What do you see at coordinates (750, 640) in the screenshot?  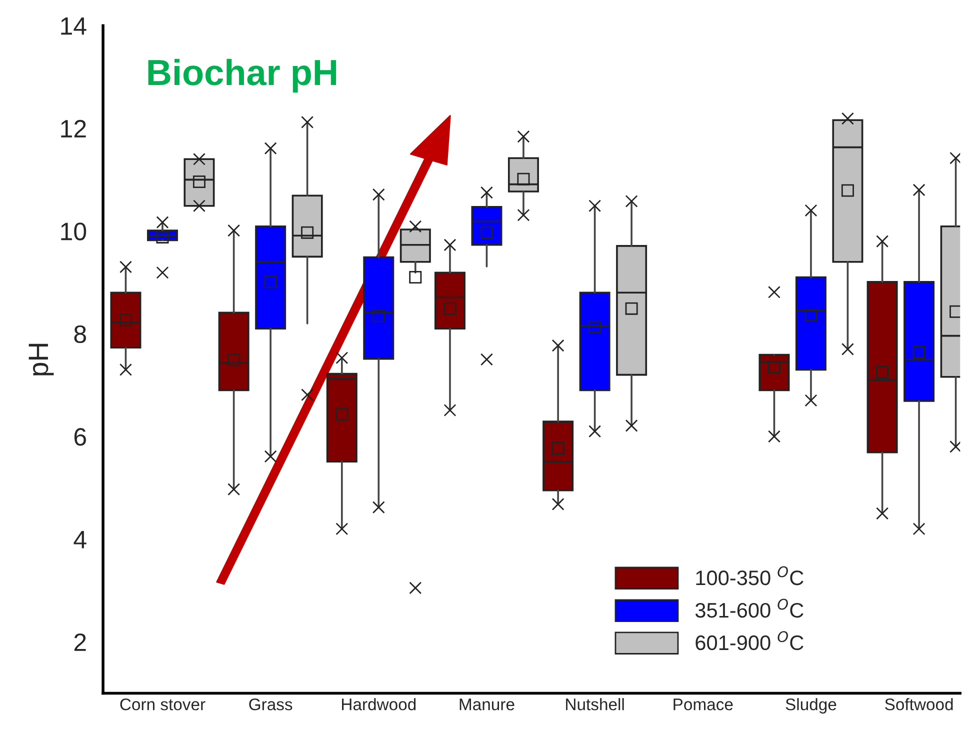 I see `legend-label: 601-900 $^{O}$C` at bounding box center [750, 640].